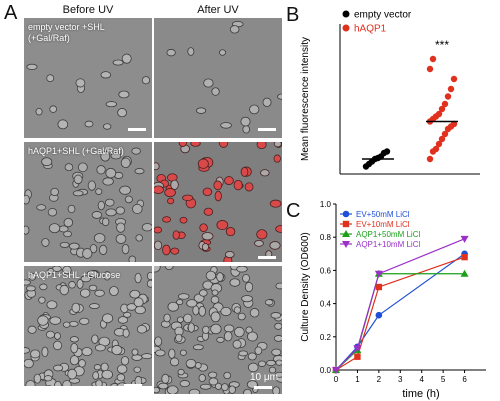  I want to click on panel-label-c: C, so click(293, 211).